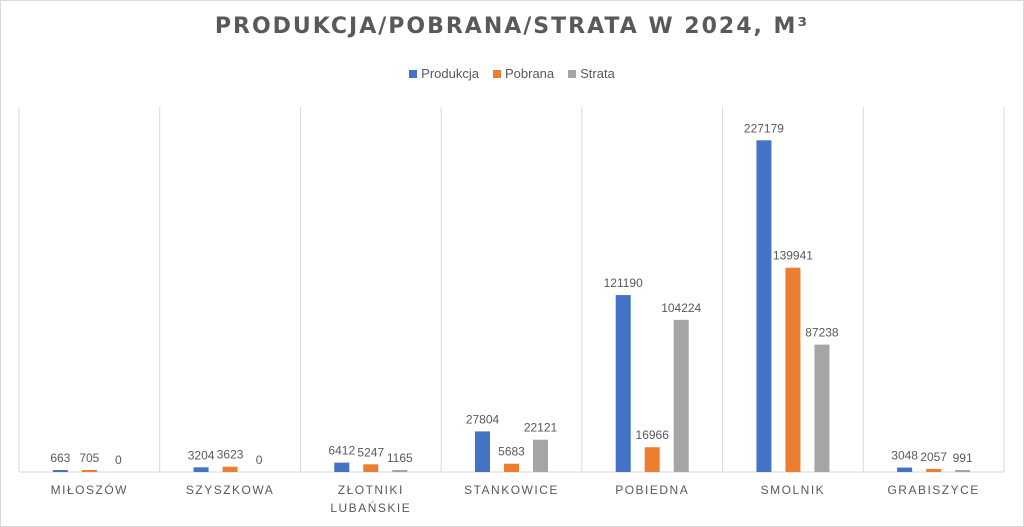 The height and width of the screenshot is (527, 1024). What do you see at coordinates (341, 451) in the screenshot?
I see `data-label: 6412` at bounding box center [341, 451].